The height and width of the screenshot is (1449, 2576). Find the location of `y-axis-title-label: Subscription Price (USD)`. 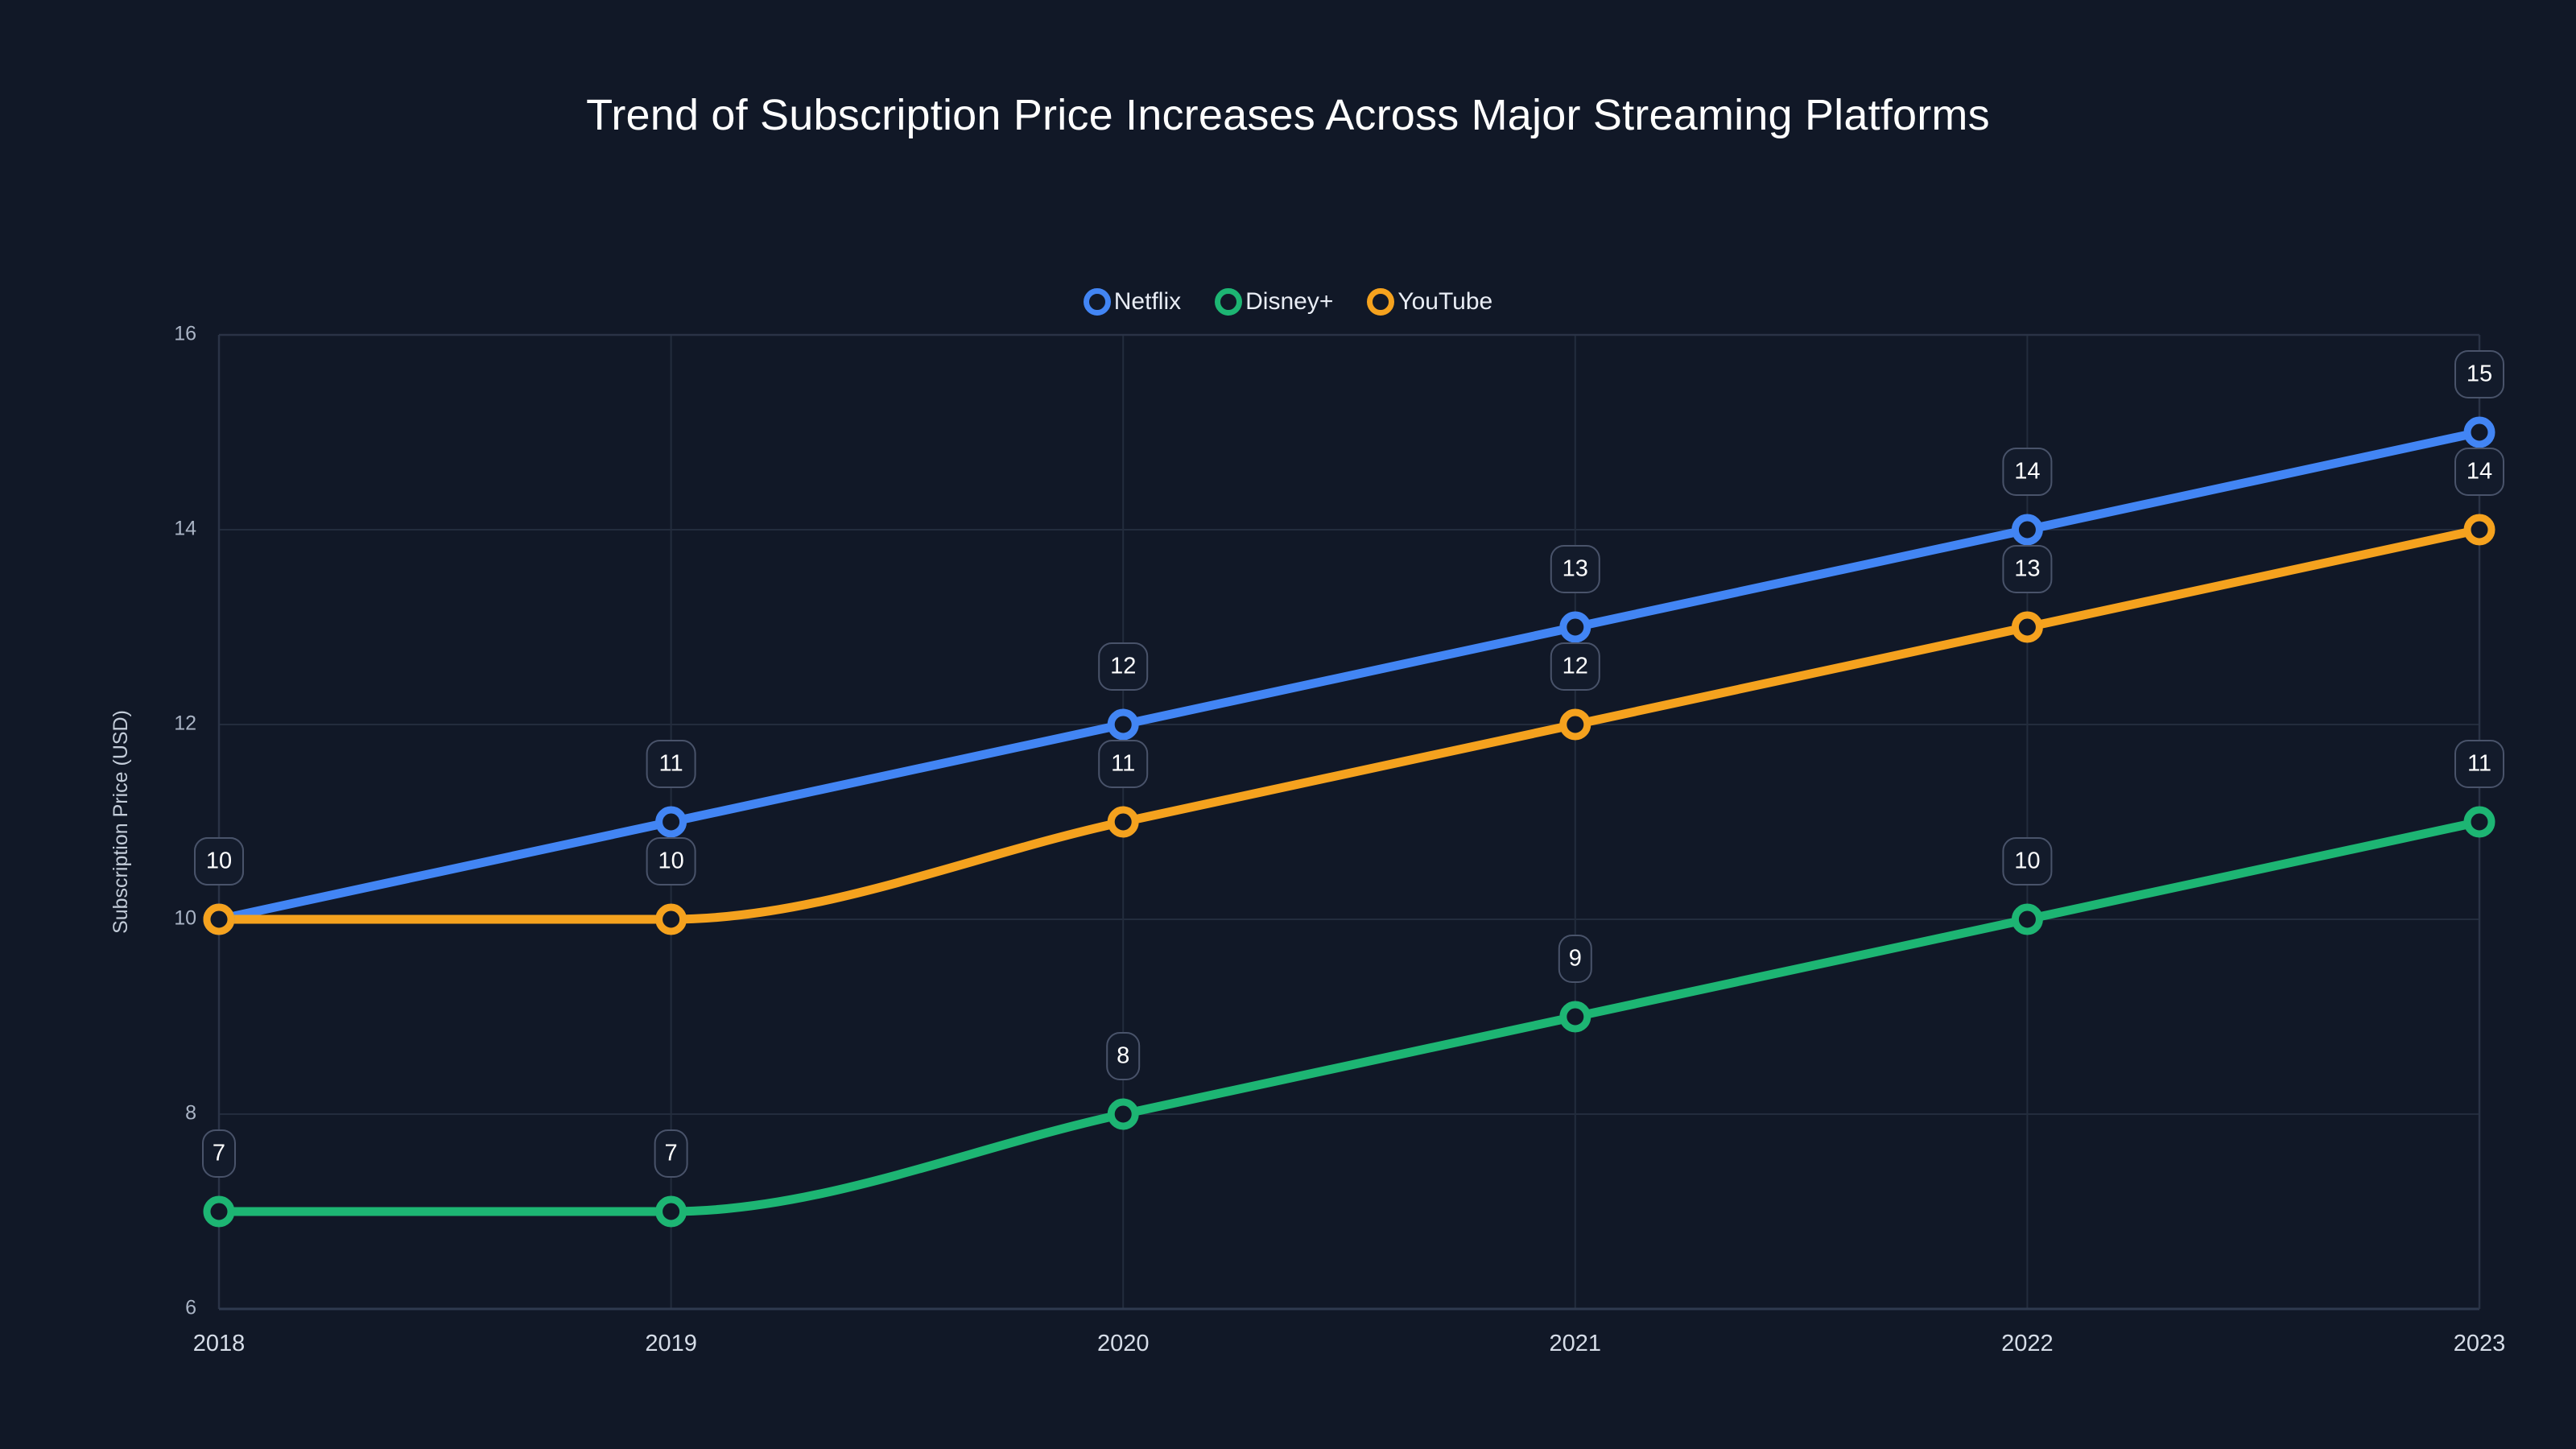

y-axis-title-label: Subscription Price (USD) is located at coordinates (121, 822).